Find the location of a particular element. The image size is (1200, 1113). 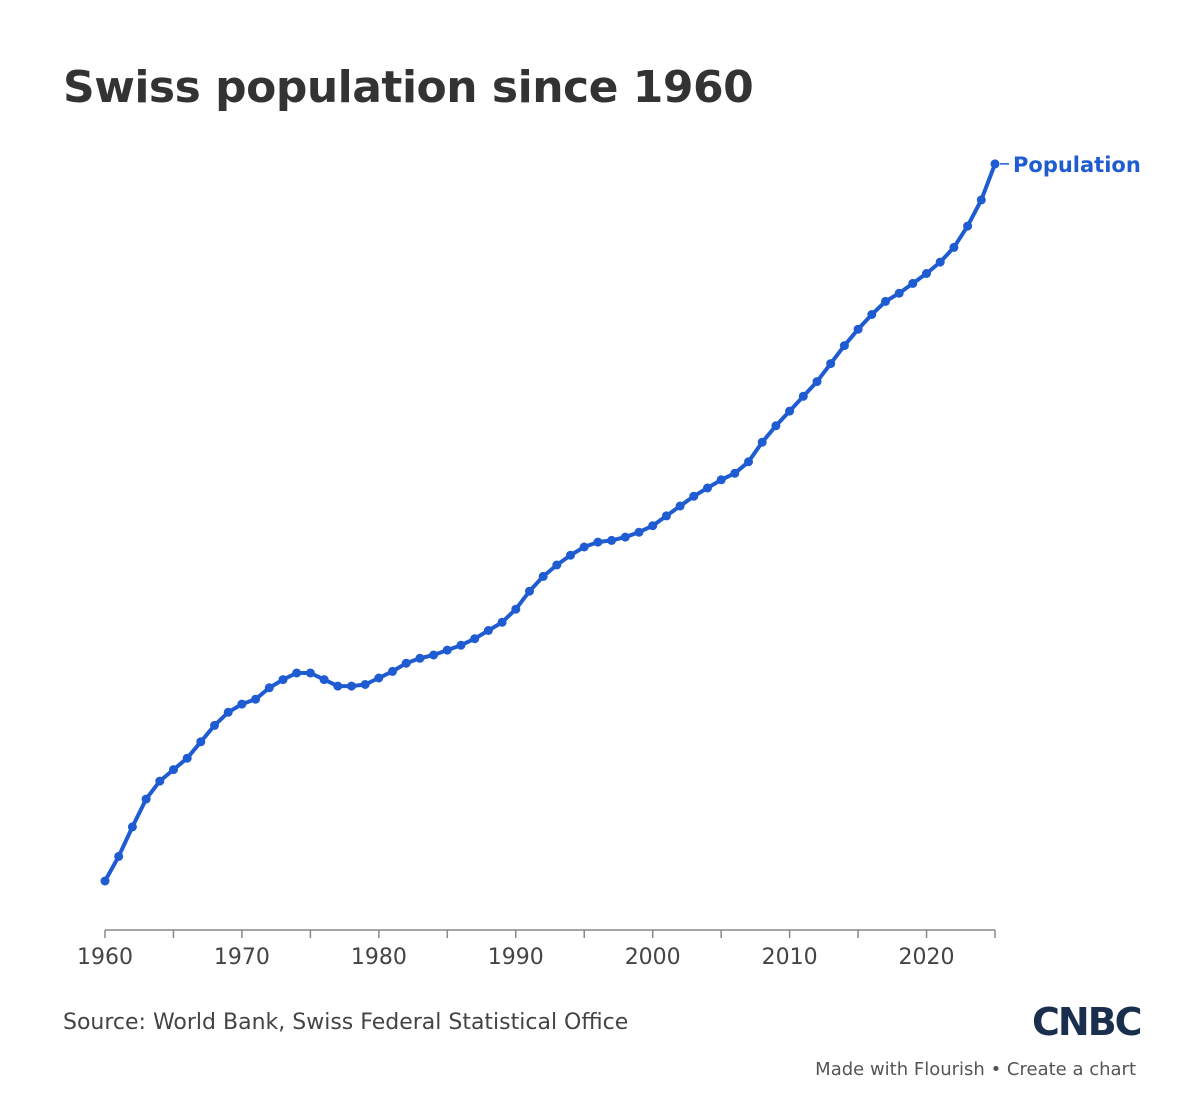

x-tick-label: 1960 is located at coordinates (105, 957).